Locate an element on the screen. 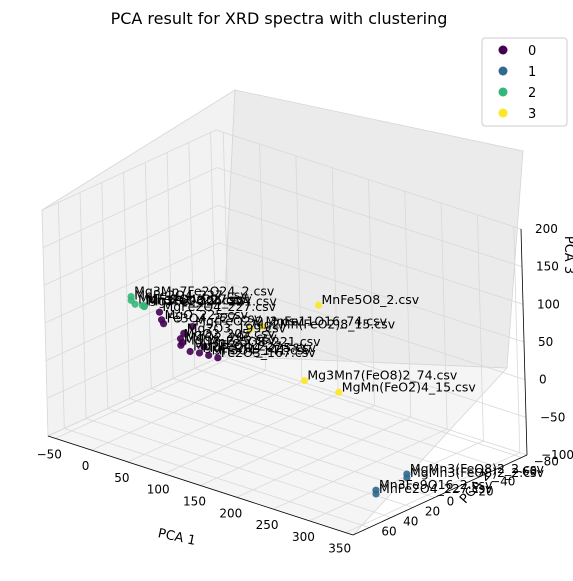 The width and height of the screenshot is (573, 581). point-label: Mg2O3_199.csv is located at coordinates (237, 327).